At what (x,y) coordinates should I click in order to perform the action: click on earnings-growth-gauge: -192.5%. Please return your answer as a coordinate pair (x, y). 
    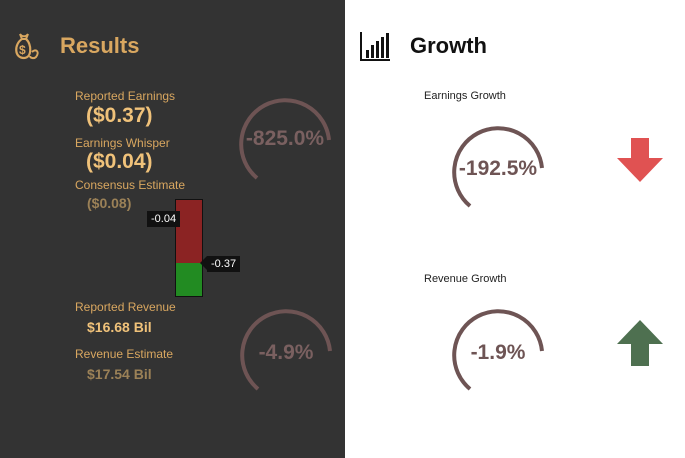
    Looking at the image, I should click on (498, 170).